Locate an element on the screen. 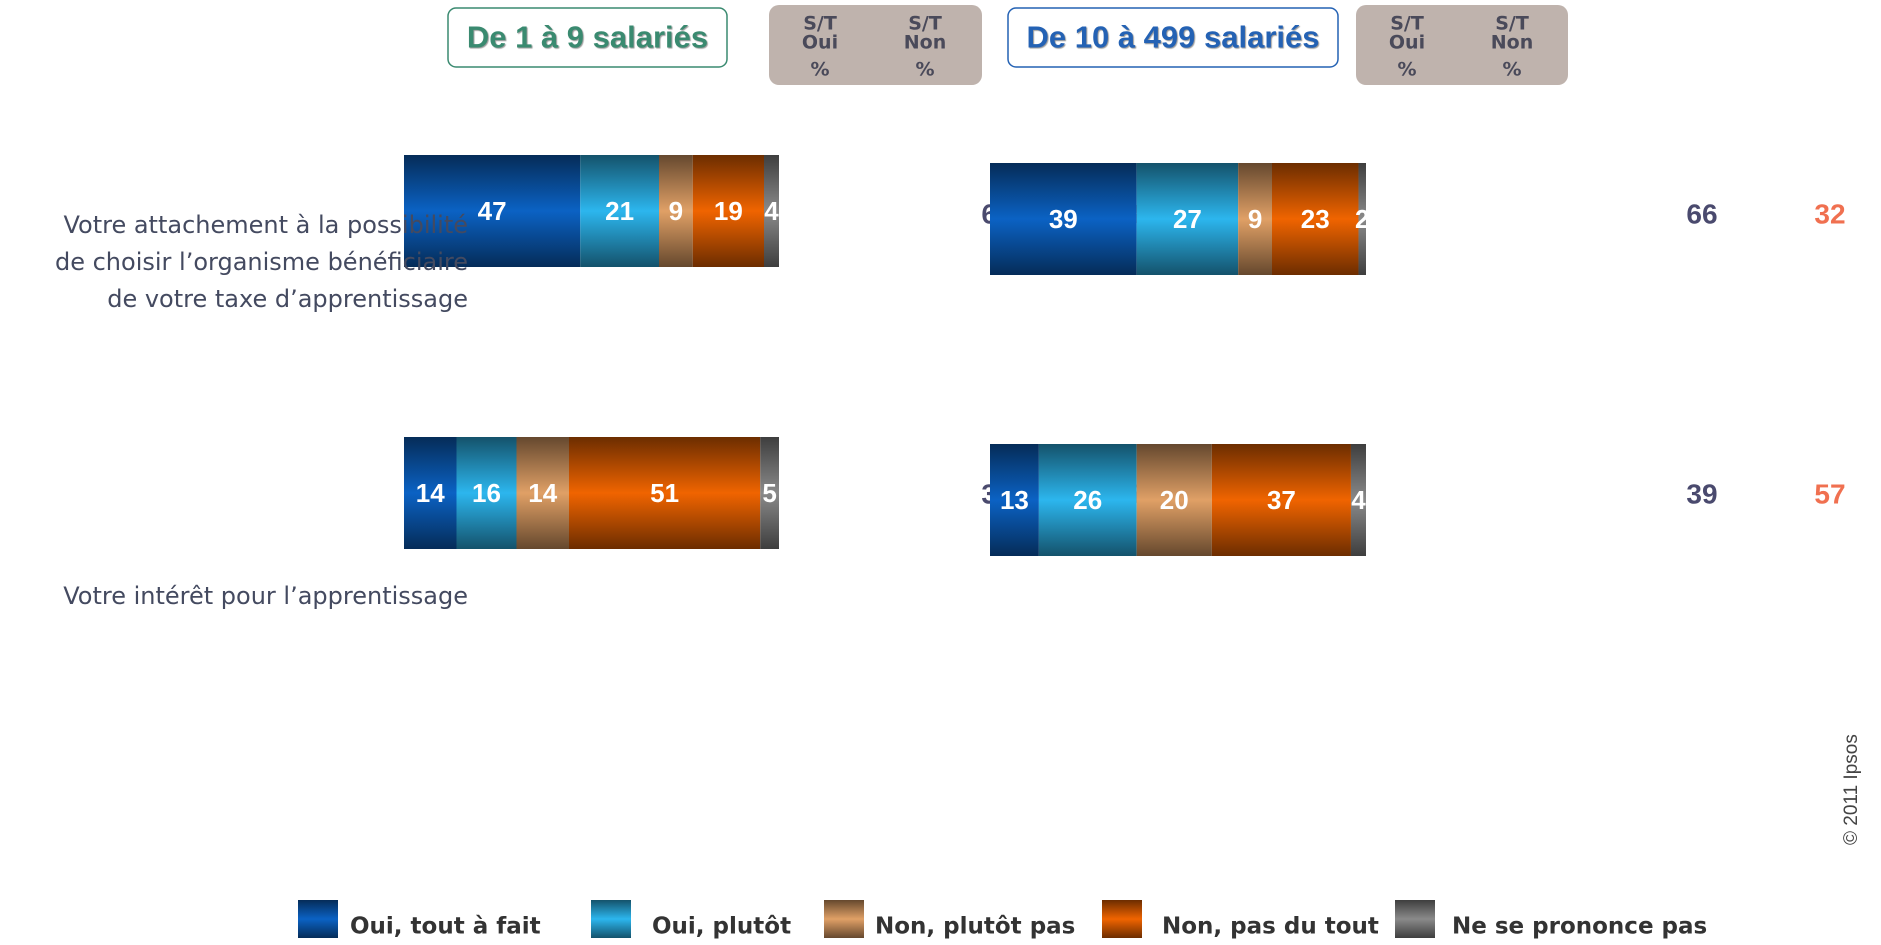 The image size is (1881, 945). data-label: 21 is located at coordinates (619, 211).